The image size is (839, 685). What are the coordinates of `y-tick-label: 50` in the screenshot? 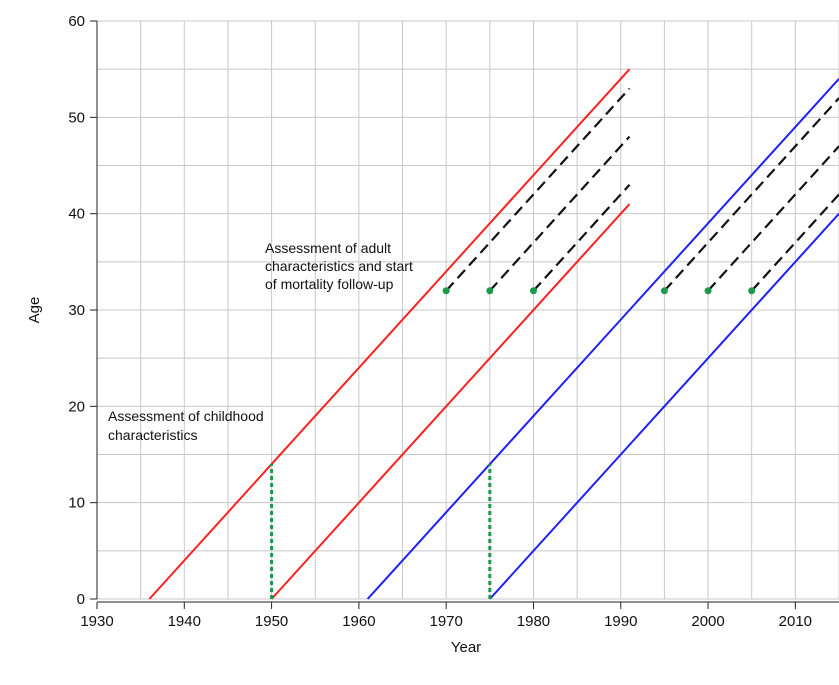 It's located at (76, 117).